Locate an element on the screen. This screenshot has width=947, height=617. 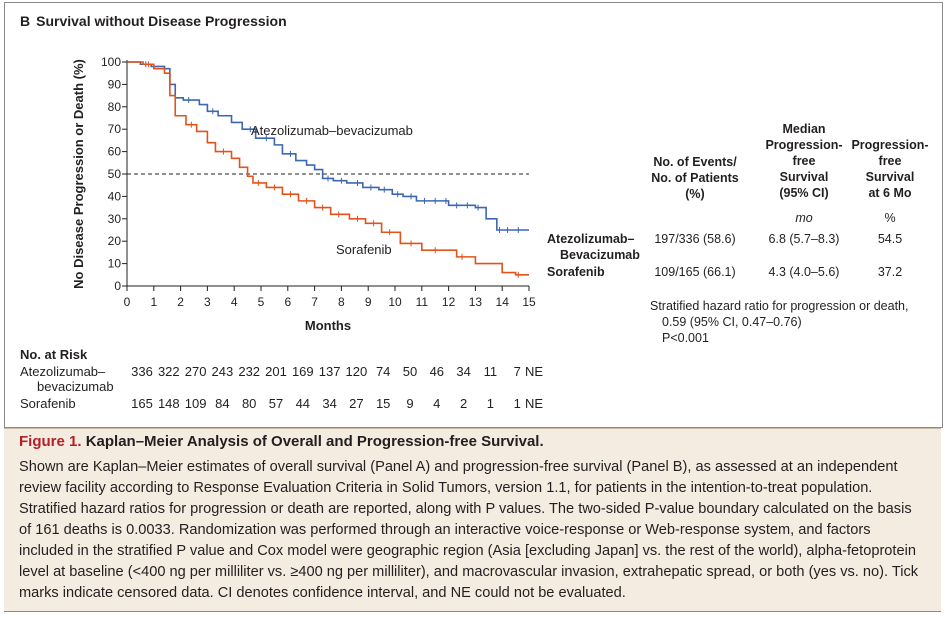
risk-value: 4 is located at coordinates (436, 403).